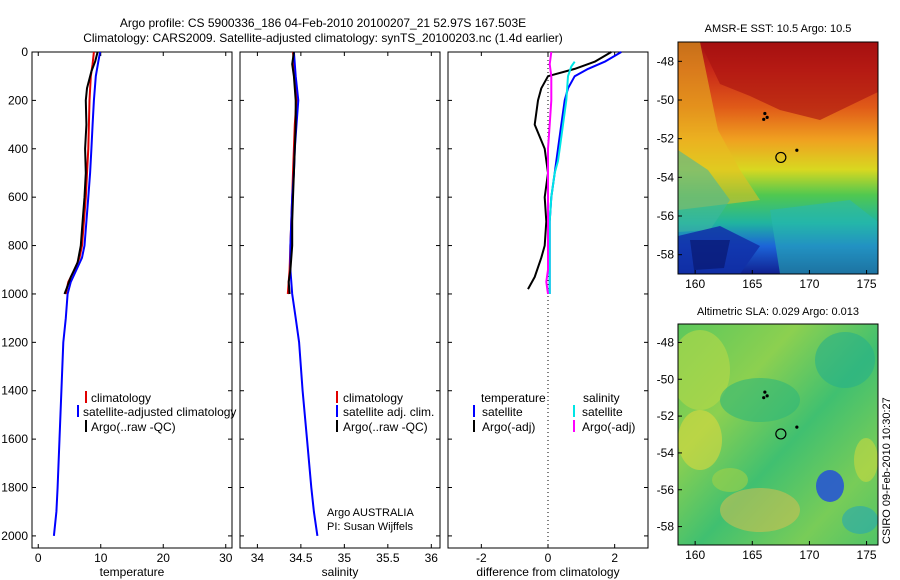 This screenshot has height=580, width=900. Describe the element at coordinates (101, 558) in the screenshot. I see `x-tick-label: 10` at that location.